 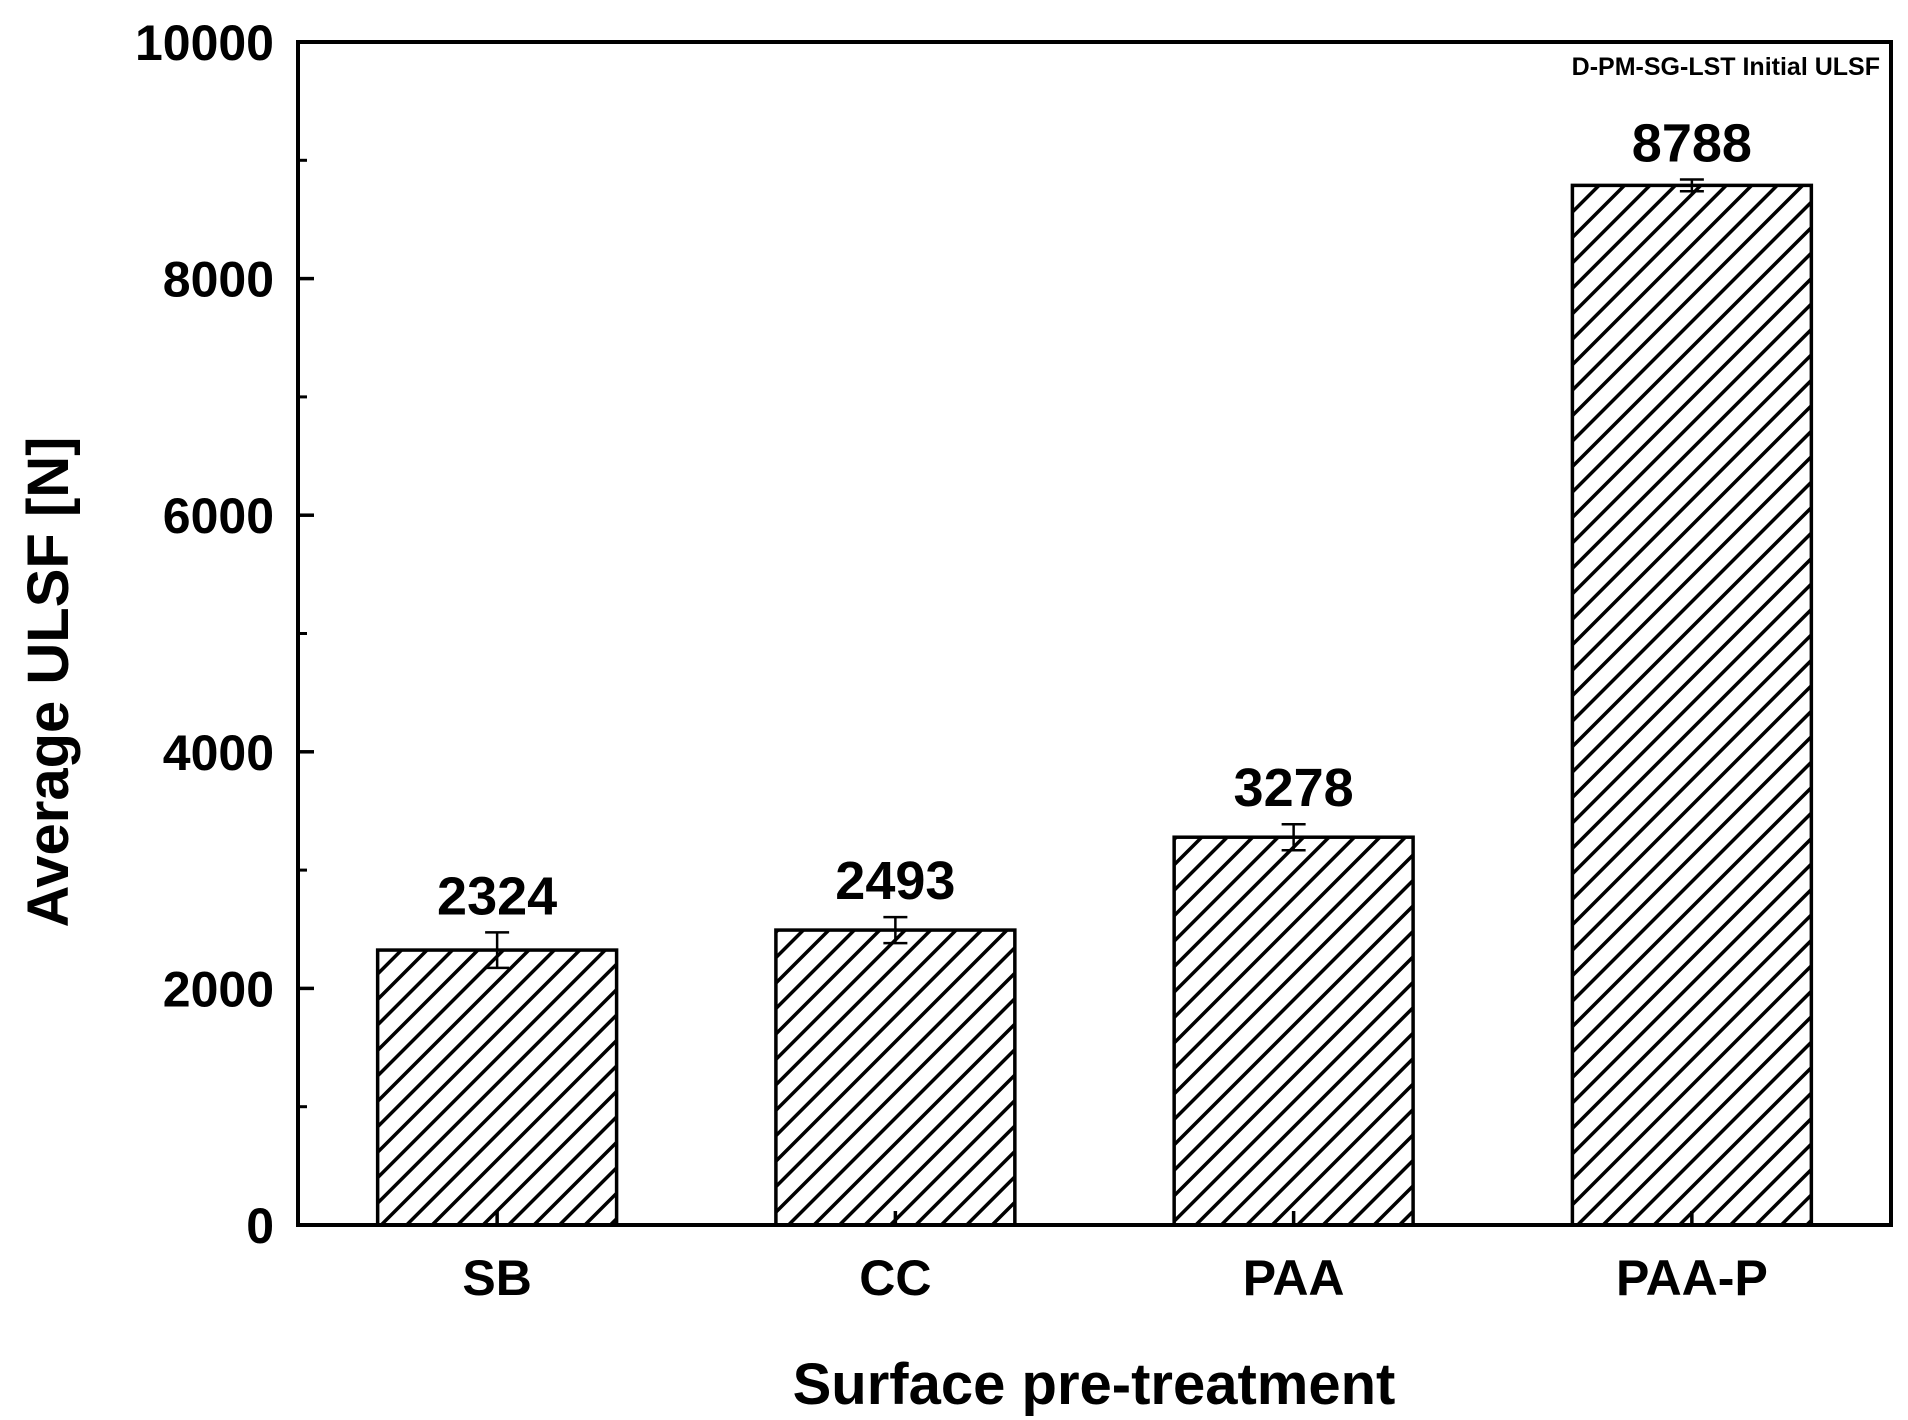 What do you see at coordinates (218, 516) in the screenshot?
I see `y-tick-label: 6000` at bounding box center [218, 516].